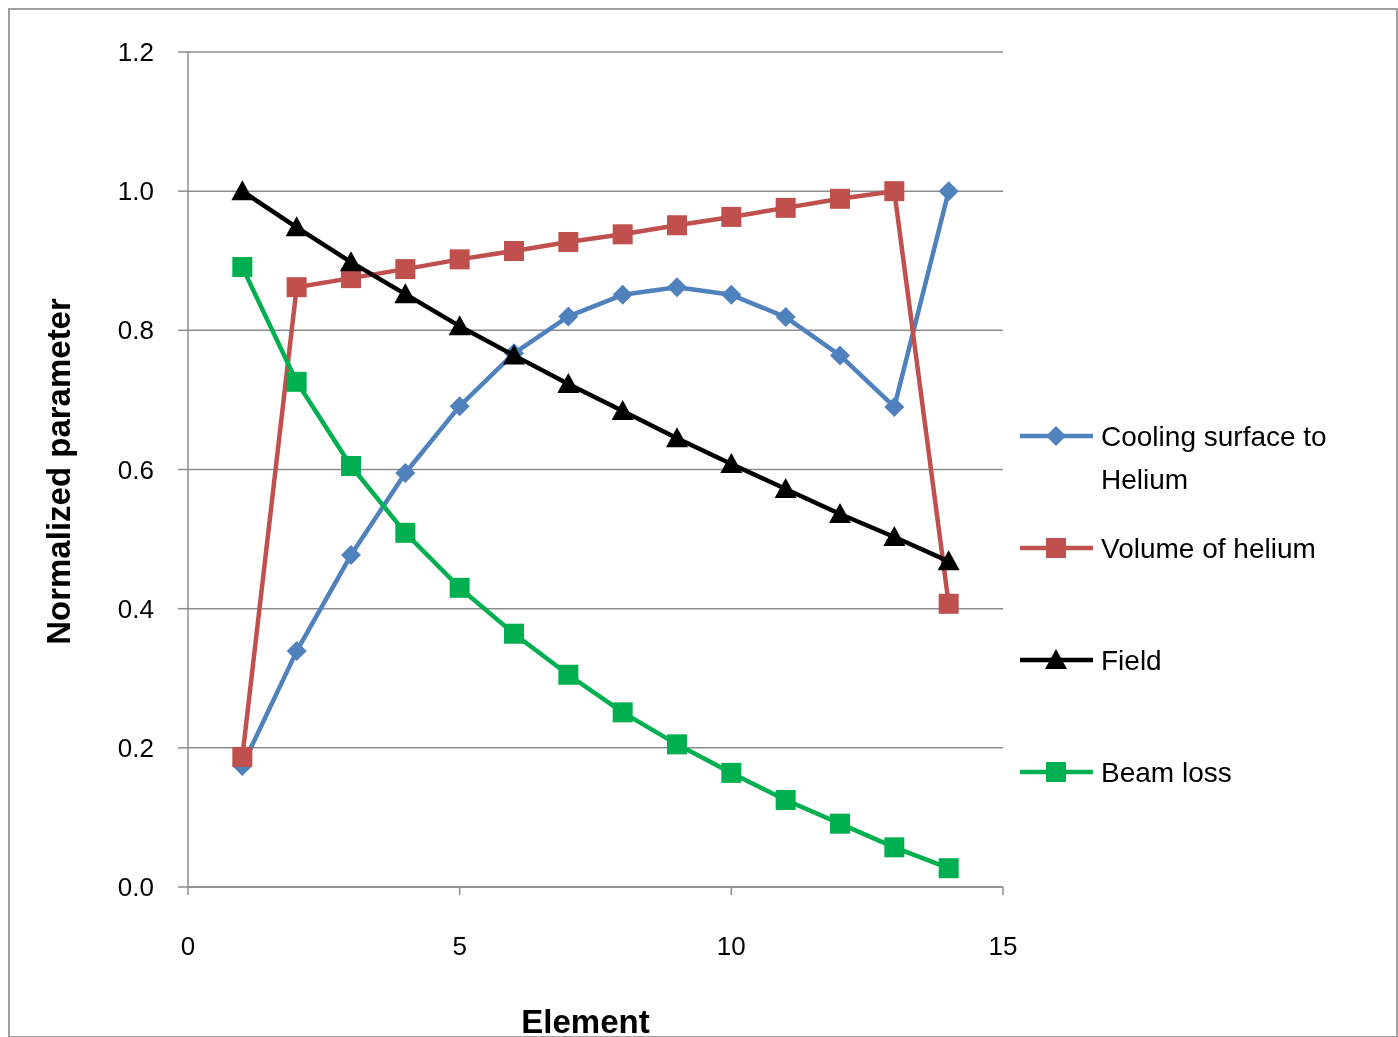  Describe the element at coordinates (1208, 548) in the screenshot. I see `legend-label: Volume of helium` at that location.